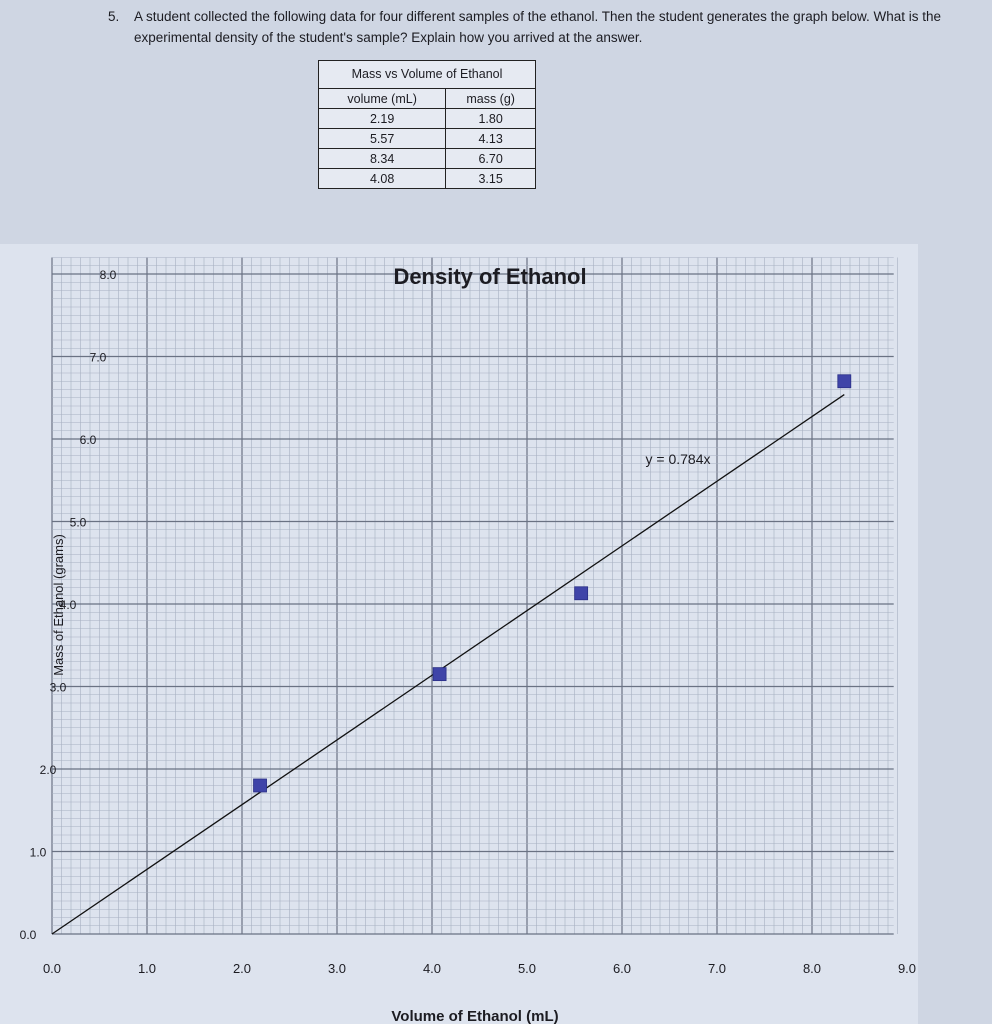 The image size is (992, 1024). Describe the element at coordinates (88, 440) in the screenshot. I see `y-tick-label: 6.0` at that location.